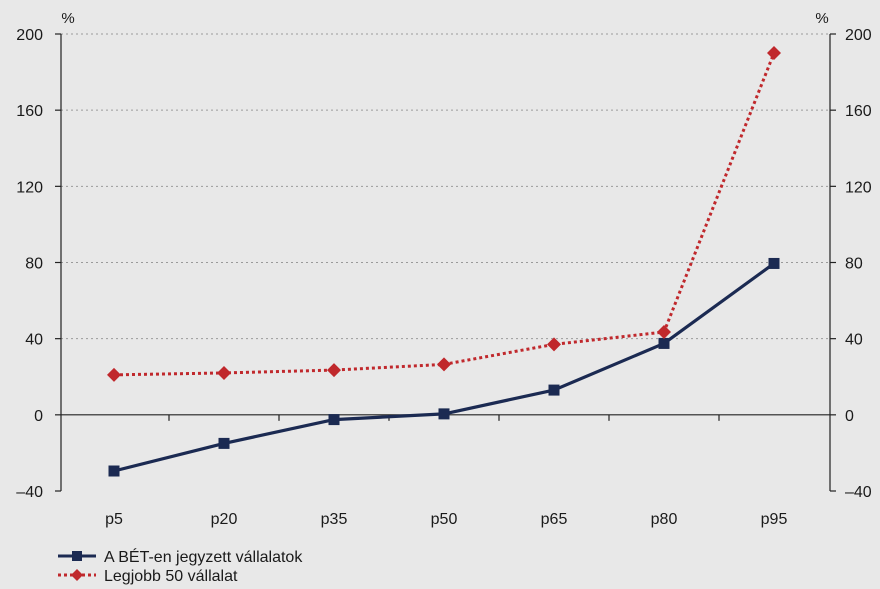 This screenshot has height=589, width=880. What do you see at coordinates (554, 519) in the screenshot?
I see `x-tick-label: p65` at bounding box center [554, 519].